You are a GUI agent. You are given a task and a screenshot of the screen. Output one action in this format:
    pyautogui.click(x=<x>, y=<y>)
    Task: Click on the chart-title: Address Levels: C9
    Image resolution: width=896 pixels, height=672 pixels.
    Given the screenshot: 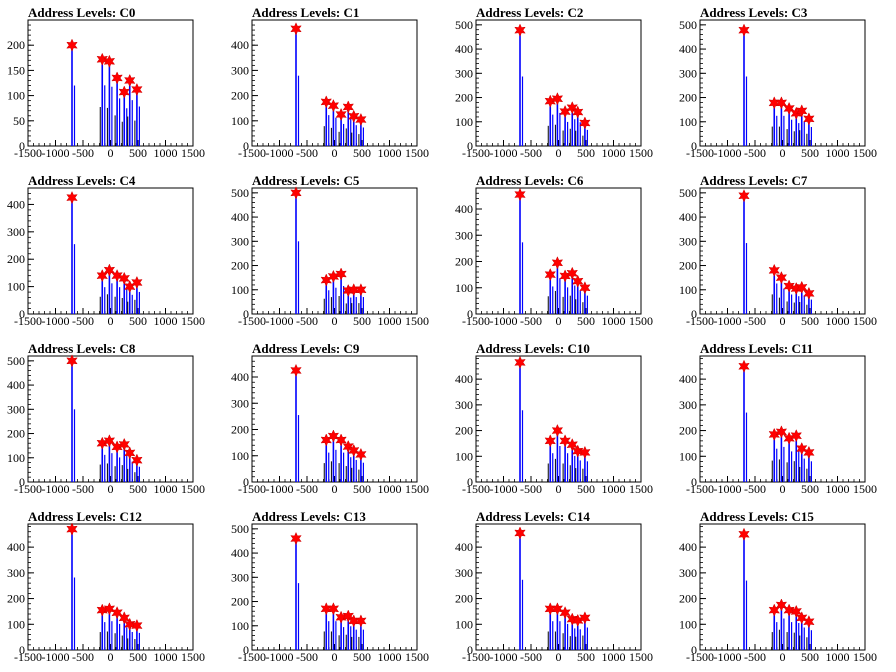 What is the action you would take?
    pyautogui.click(x=306, y=348)
    